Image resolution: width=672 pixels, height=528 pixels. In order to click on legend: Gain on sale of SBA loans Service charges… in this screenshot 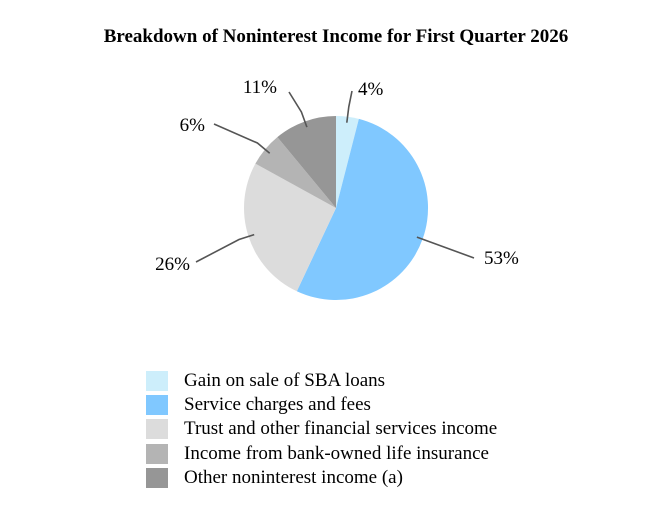, I will do `click(321, 429)`.